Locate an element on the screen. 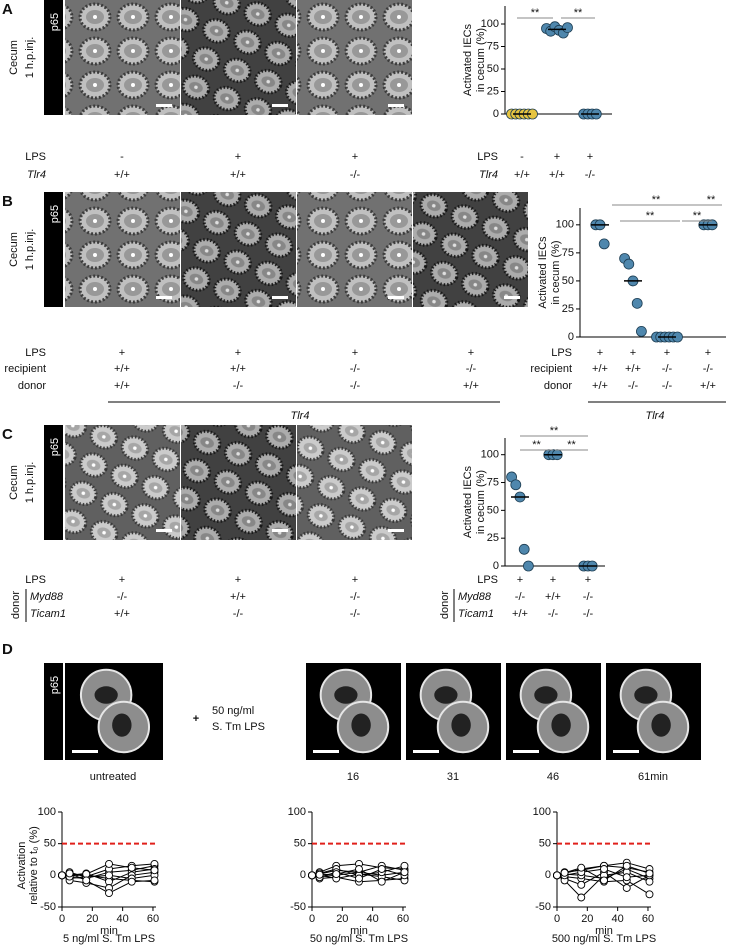 The image size is (733, 946). plus-sign: + is located at coordinates (196, 719).